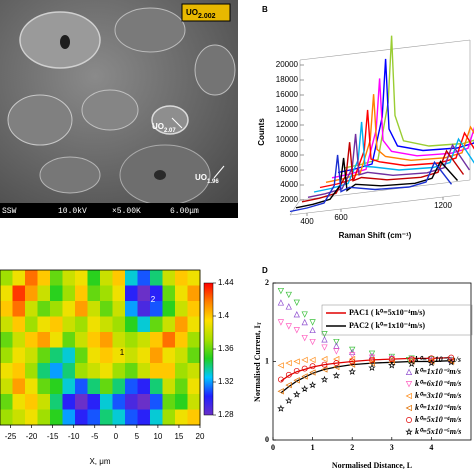 The width and height of the screenshot is (474, 474). I want to click on map-annotation: 2, so click(153, 299).